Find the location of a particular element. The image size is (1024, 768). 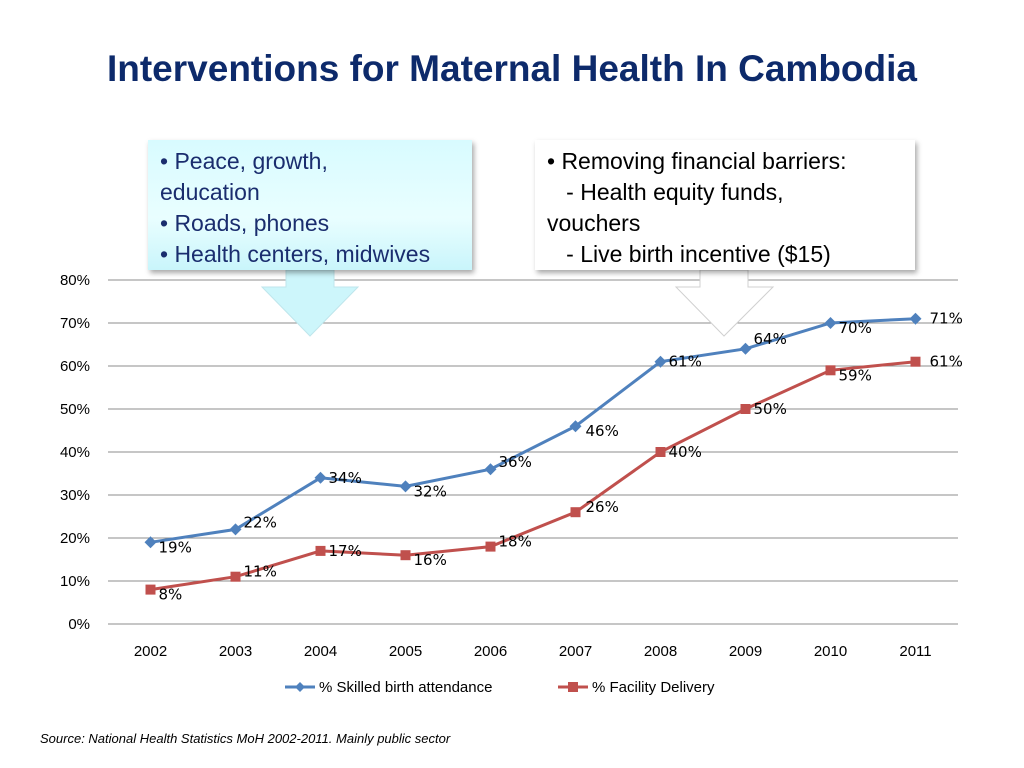

legend-label: % Skilled birth attendance is located at coordinates (405, 687).